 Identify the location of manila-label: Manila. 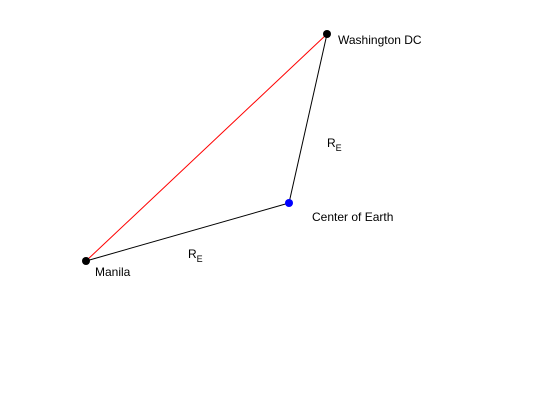
(113, 272).